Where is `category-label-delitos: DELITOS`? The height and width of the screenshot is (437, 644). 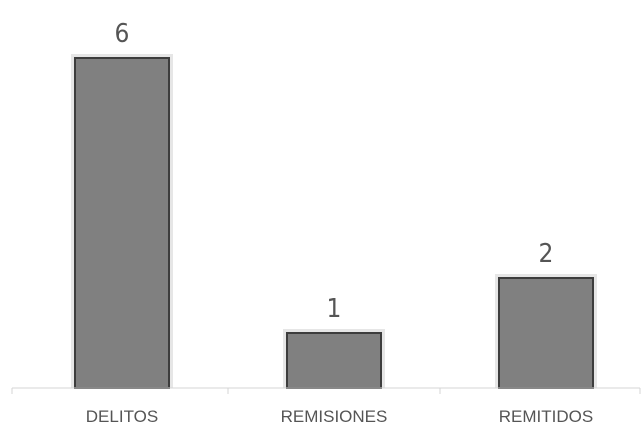
category-label-delitos: DELITOS is located at coordinates (122, 416).